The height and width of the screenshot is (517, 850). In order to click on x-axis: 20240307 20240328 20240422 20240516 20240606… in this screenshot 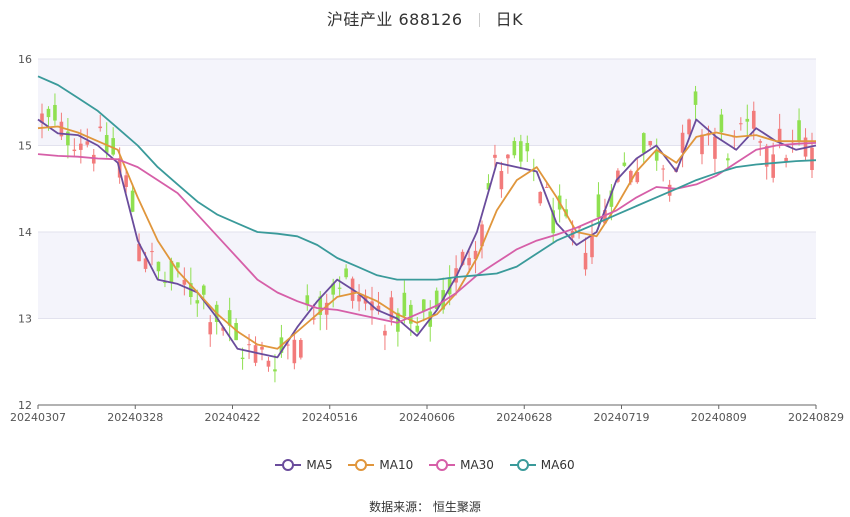, I will do `click(427, 414)`.